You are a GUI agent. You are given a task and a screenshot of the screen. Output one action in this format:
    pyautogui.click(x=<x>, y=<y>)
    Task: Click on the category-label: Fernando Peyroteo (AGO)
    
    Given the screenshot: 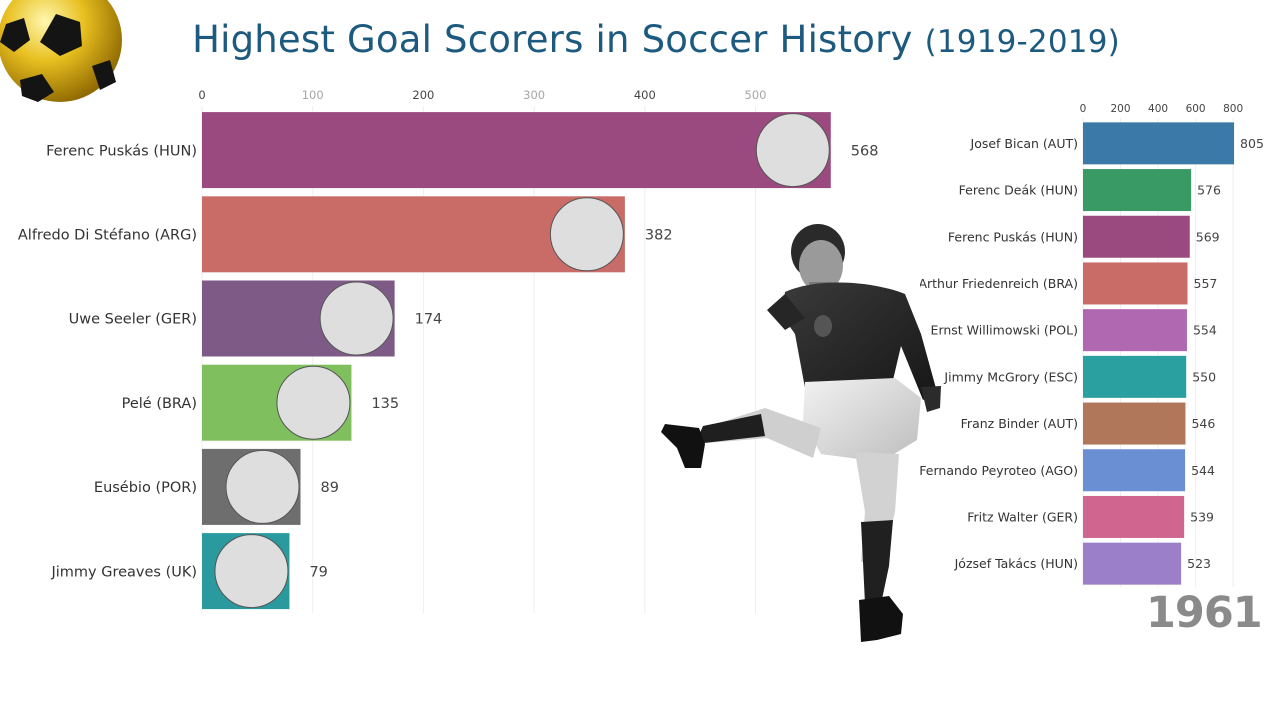 What is the action you would take?
    pyautogui.click(x=999, y=470)
    